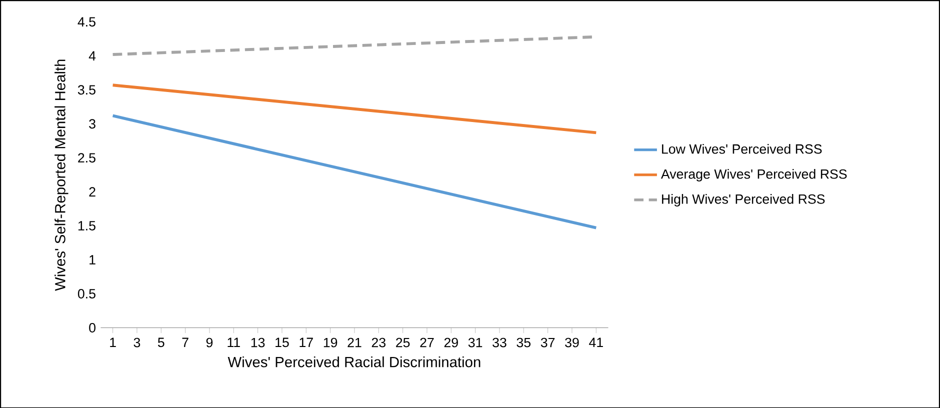  What do you see at coordinates (87, 21) in the screenshot?
I see `y-tick-label: 4.5` at bounding box center [87, 21].